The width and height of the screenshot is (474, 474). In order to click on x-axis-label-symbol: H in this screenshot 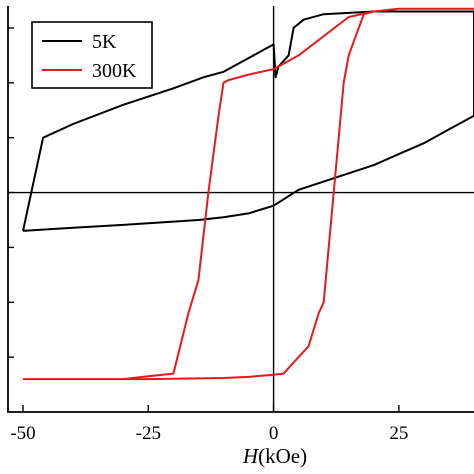, I will do `click(251, 456)`.